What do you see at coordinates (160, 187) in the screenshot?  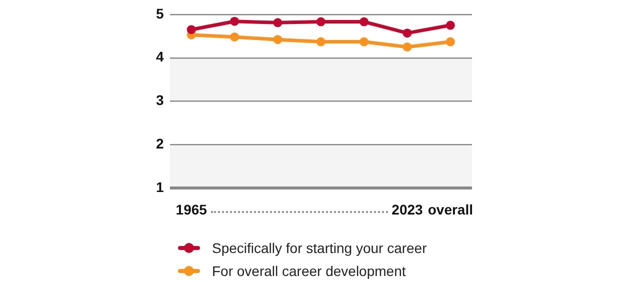 I see `y-tick-label: 1` at bounding box center [160, 187].